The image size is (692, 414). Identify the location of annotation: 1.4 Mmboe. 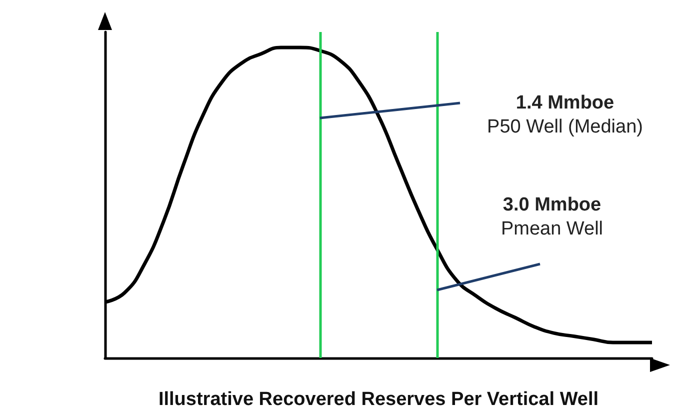
(565, 103).